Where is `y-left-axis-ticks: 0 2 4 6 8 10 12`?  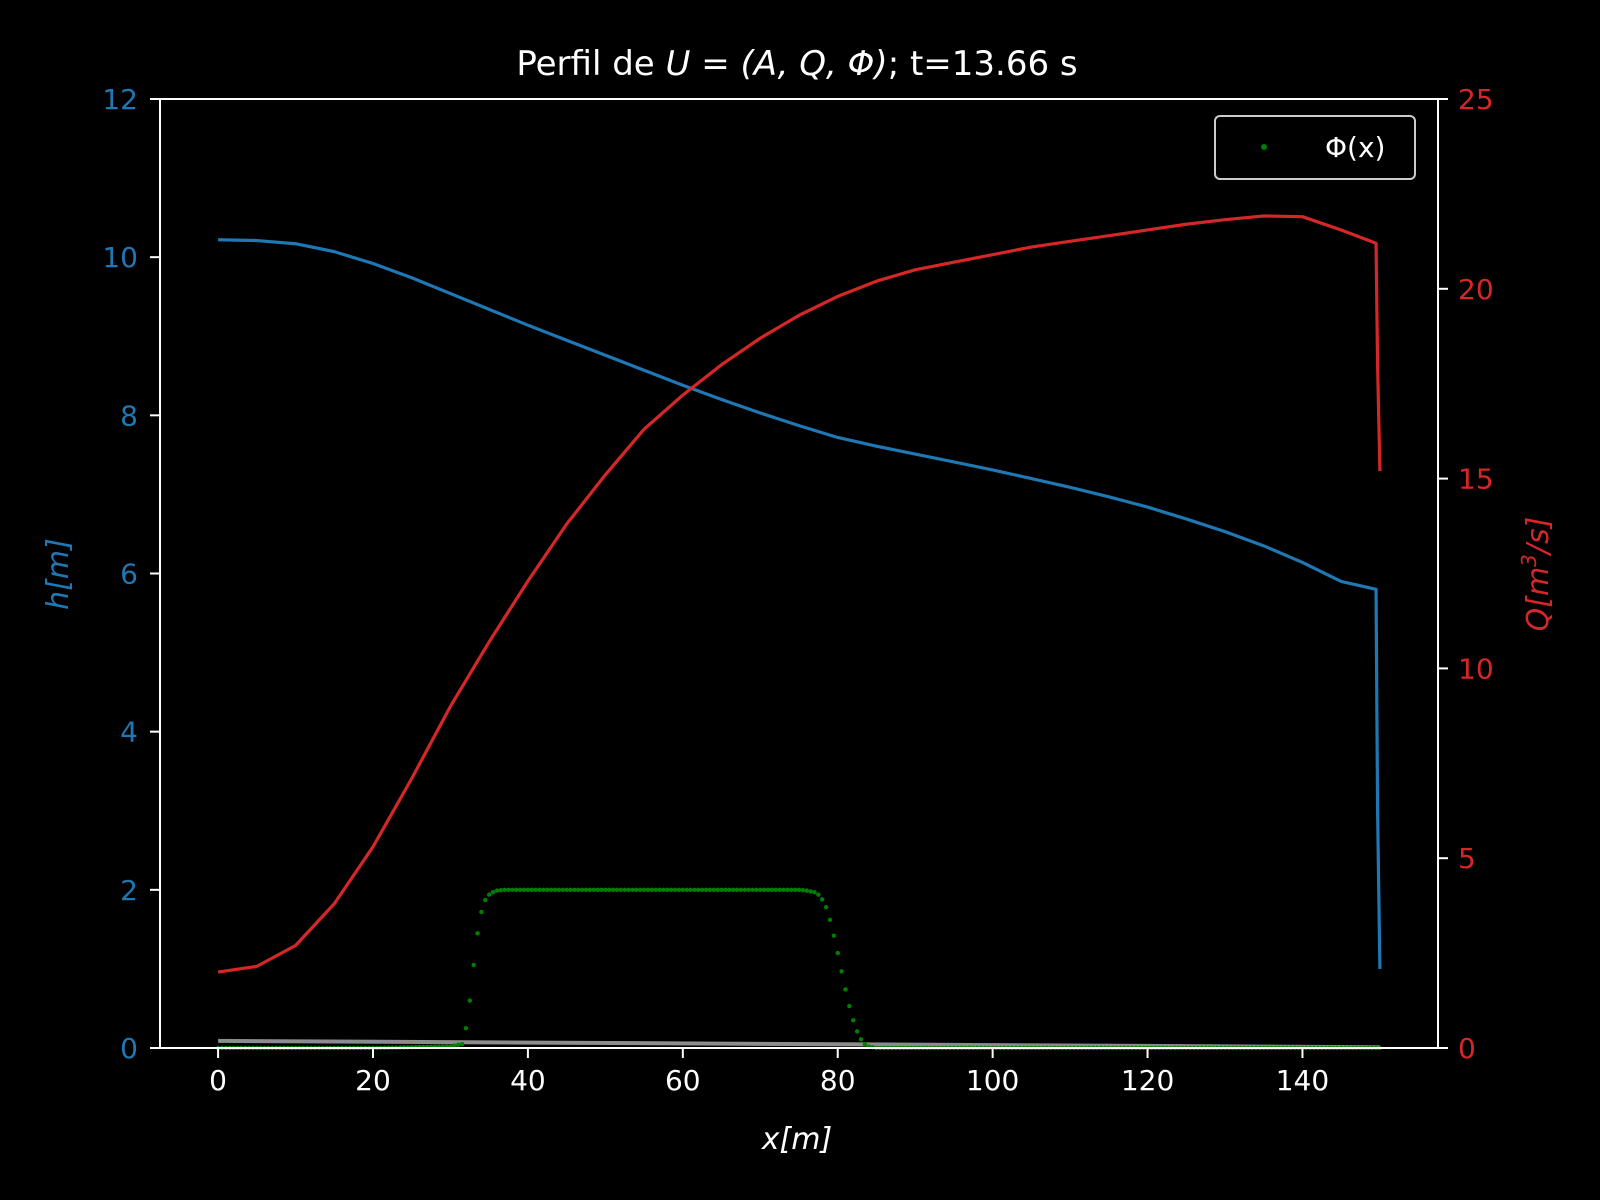 y-left-axis-ticks: 0 2 4 6 8 10 12 is located at coordinates (131, 574).